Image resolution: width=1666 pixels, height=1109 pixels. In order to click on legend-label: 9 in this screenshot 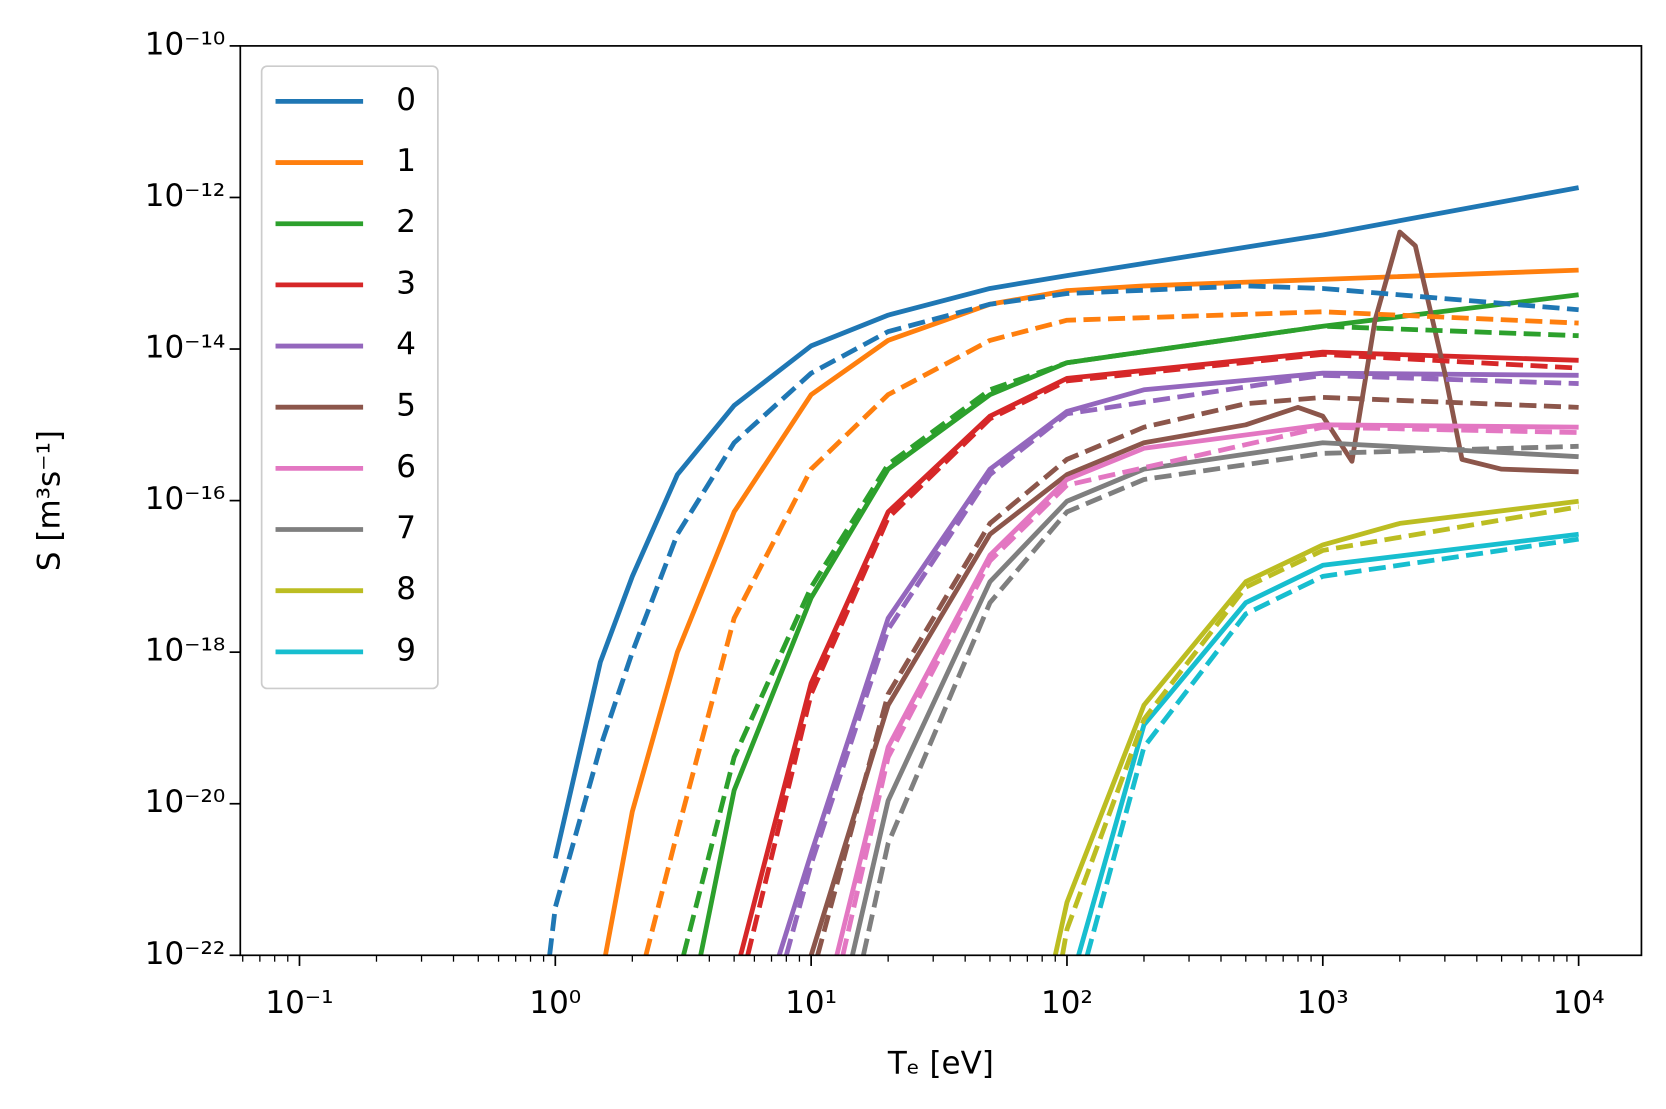, I will do `click(406, 650)`.